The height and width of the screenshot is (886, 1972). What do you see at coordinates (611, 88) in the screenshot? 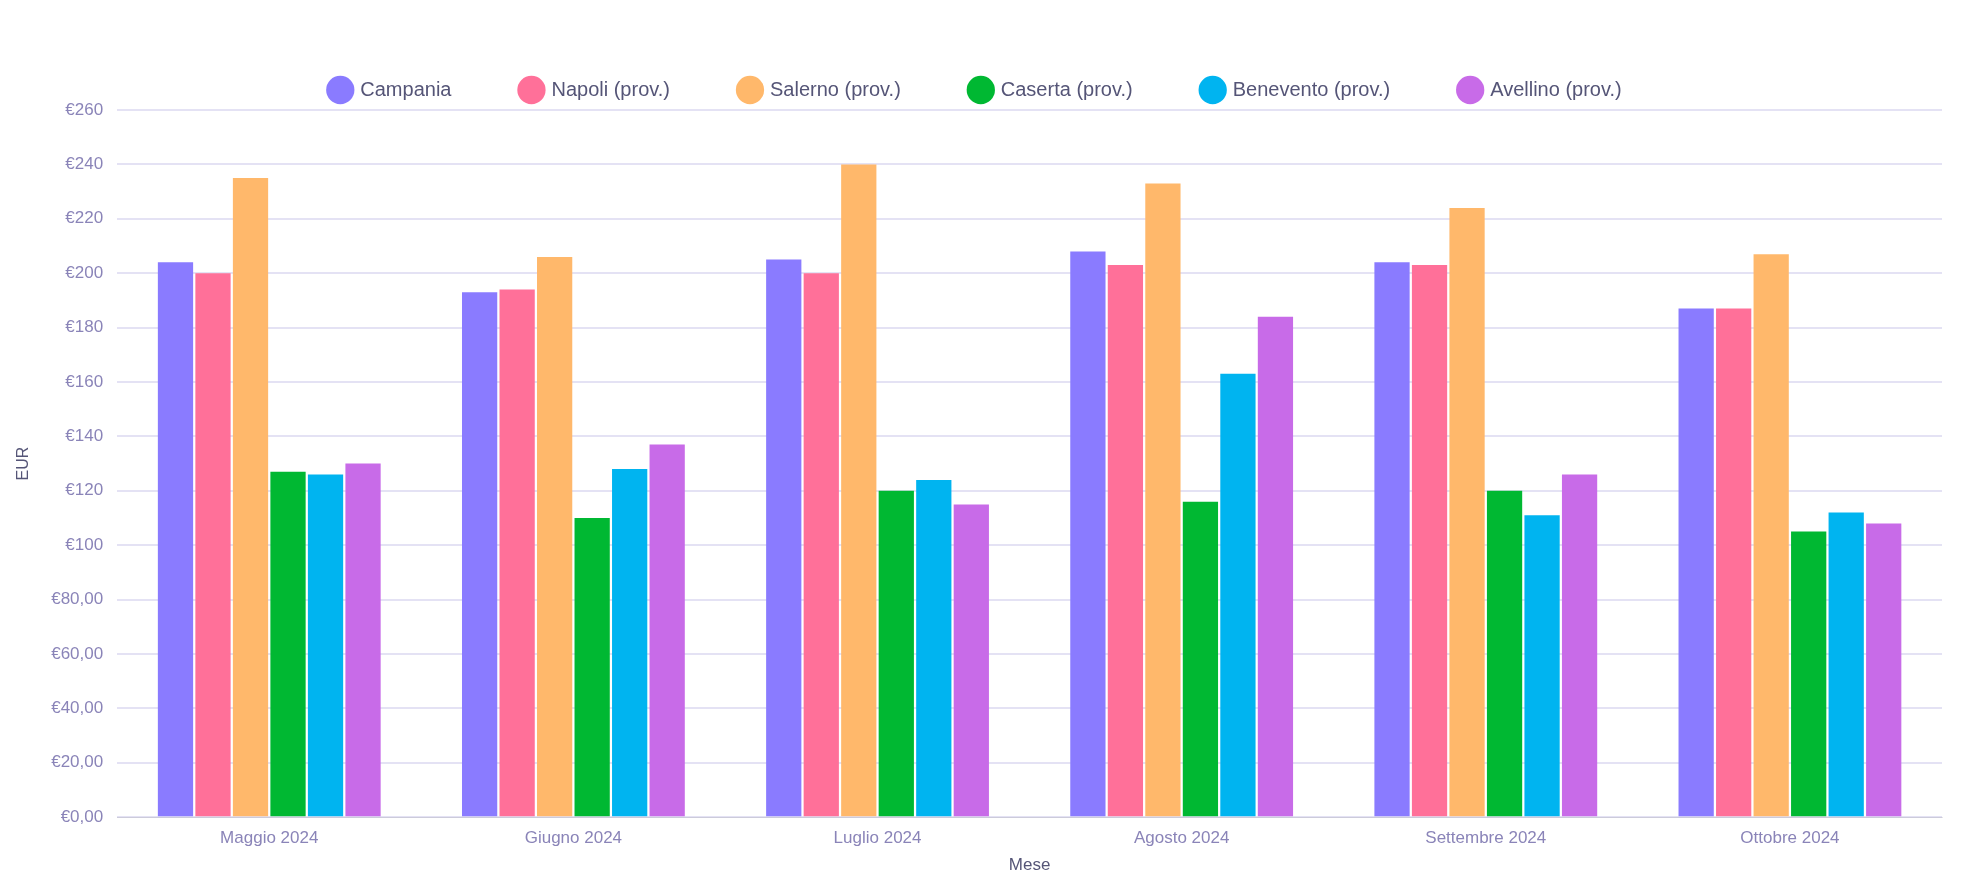
I see `legend-label: Napoli (prov.)` at bounding box center [611, 88].